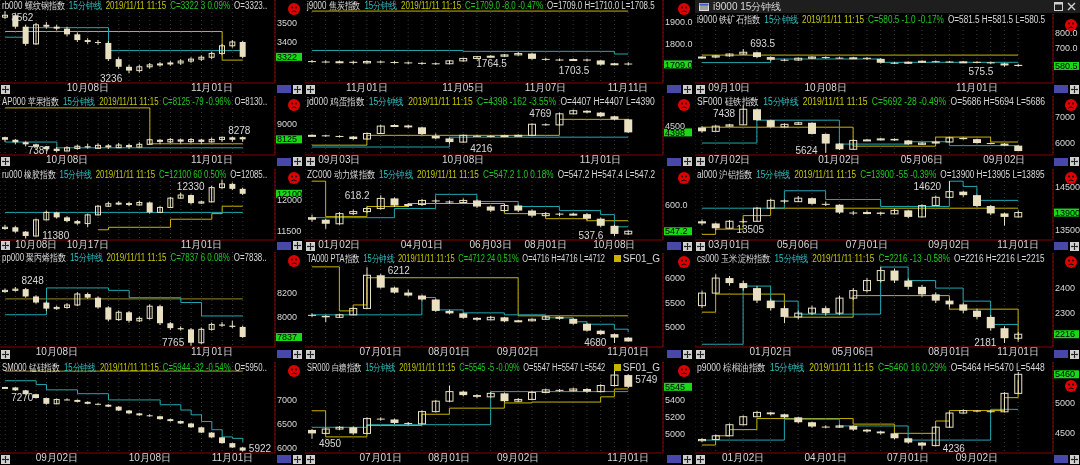  What do you see at coordinates (287, 23) in the screenshot?
I see `y-tick-label: 3500` at bounding box center [287, 23].